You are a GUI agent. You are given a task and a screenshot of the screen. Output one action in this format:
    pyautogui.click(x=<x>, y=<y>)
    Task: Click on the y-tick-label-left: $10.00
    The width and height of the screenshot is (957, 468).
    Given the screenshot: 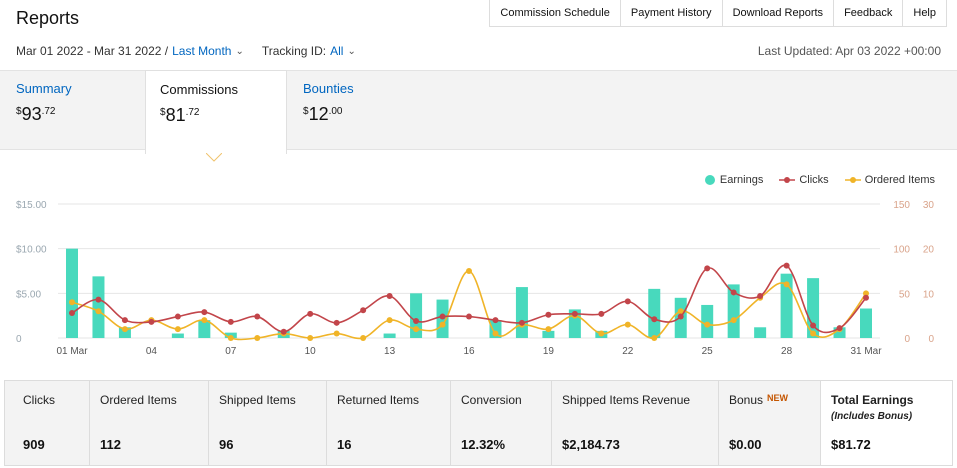 What is the action you would take?
    pyautogui.click(x=31, y=250)
    